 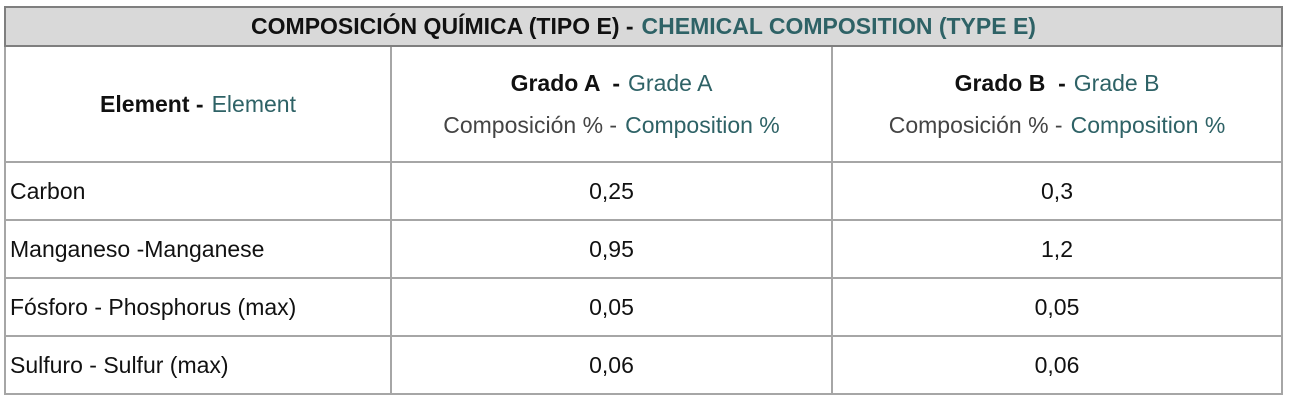 I want to click on title-es: COMPOSICIÓN QUÍMICA (TIPO E) -, so click(x=442, y=26).